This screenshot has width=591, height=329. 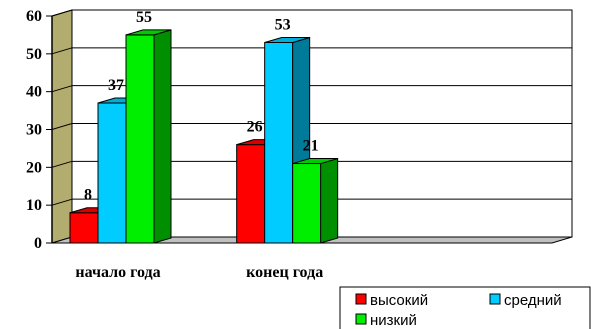 I want to click on y-axis-ticks: 0 10 20 30 40 50 60, so click(x=39, y=130).